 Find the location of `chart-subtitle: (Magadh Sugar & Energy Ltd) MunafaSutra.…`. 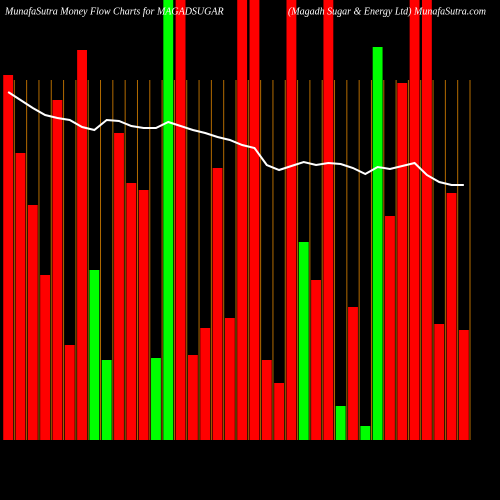

chart-subtitle: (Magadh Sugar & Energy Ltd) MunafaSutra.… is located at coordinates (387, 11).